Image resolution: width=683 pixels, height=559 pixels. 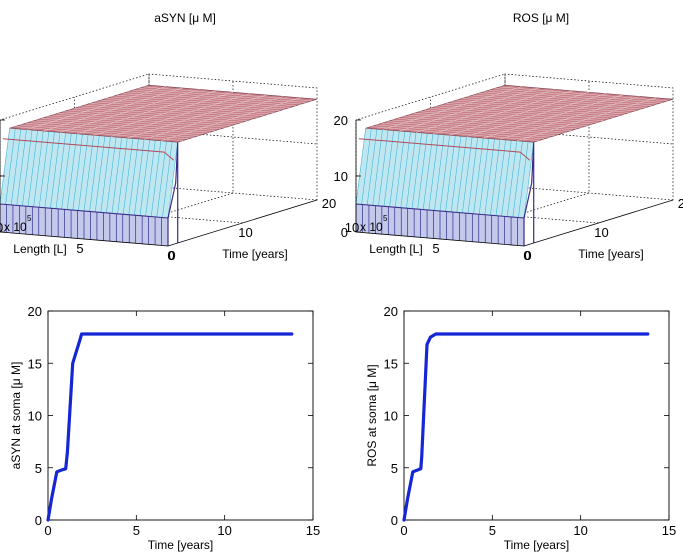 What do you see at coordinates (185, 18) in the screenshot?
I see `chart-title: aSYN [μ M]` at bounding box center [185, 18].